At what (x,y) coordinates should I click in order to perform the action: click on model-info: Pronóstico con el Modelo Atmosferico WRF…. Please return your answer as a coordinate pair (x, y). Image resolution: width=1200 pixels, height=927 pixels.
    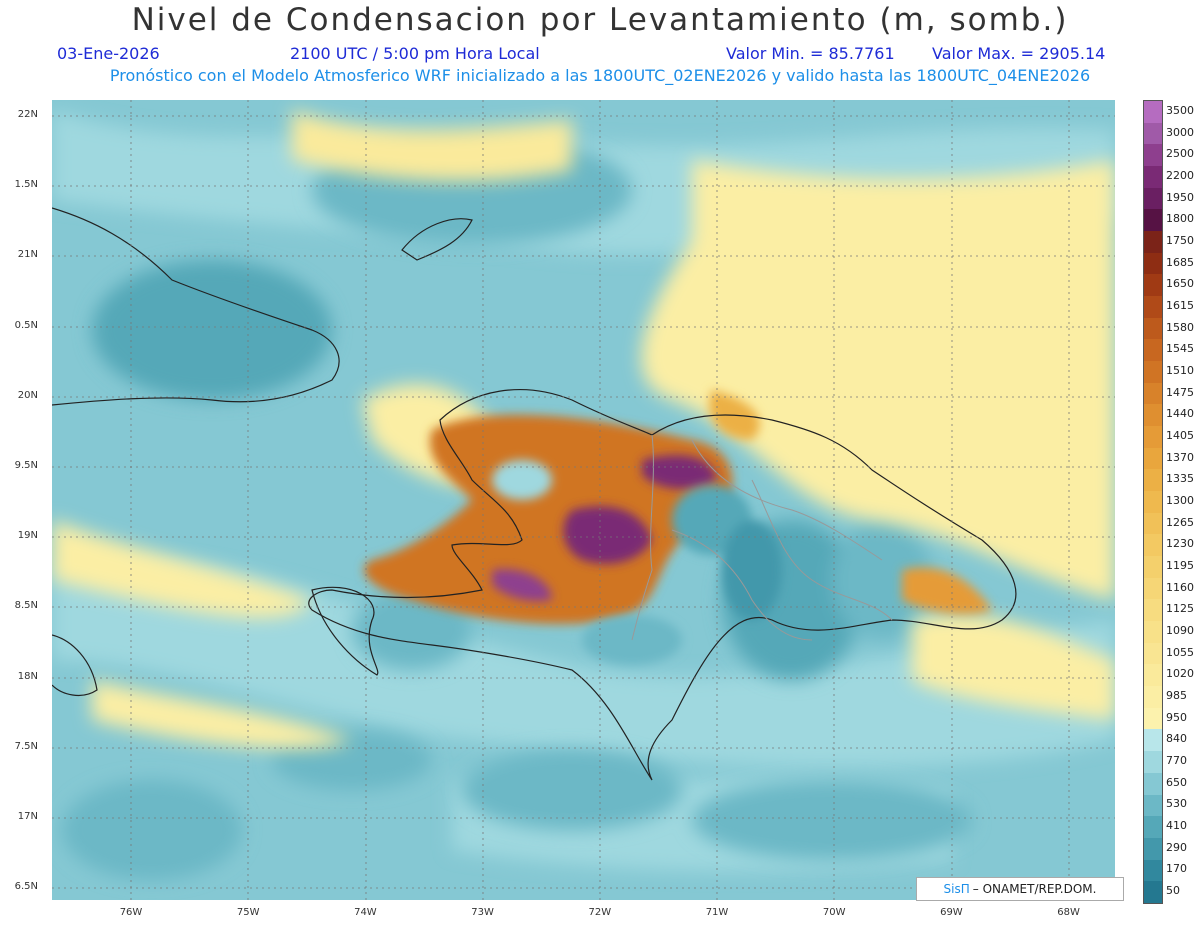
    Looking at the image, I should click on (600, 75).